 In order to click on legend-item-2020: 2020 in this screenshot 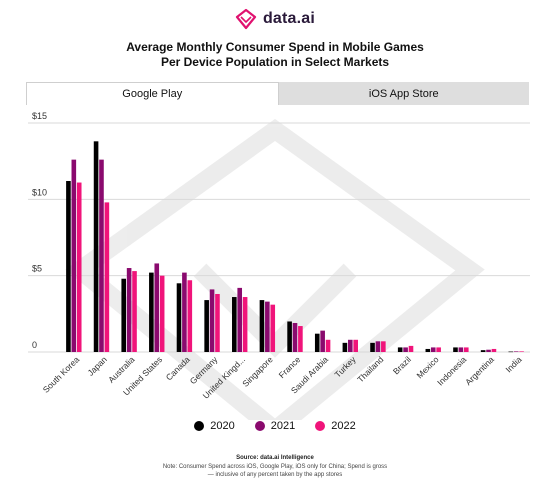, I will do `click(214, 426)`.